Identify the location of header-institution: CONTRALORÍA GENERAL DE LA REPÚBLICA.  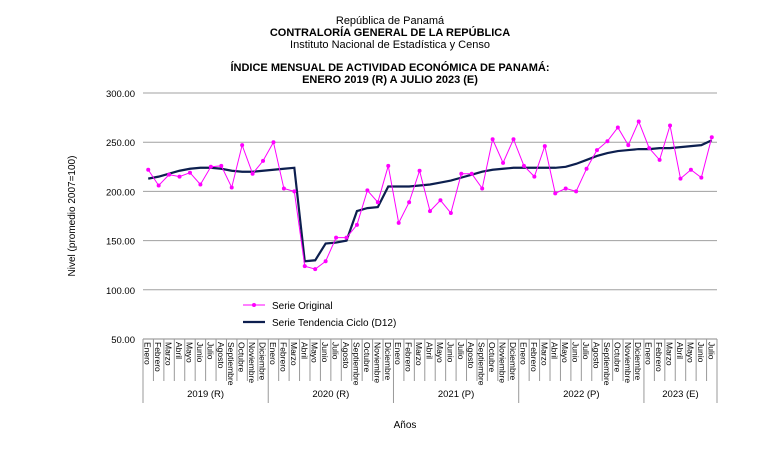
(390, 33).